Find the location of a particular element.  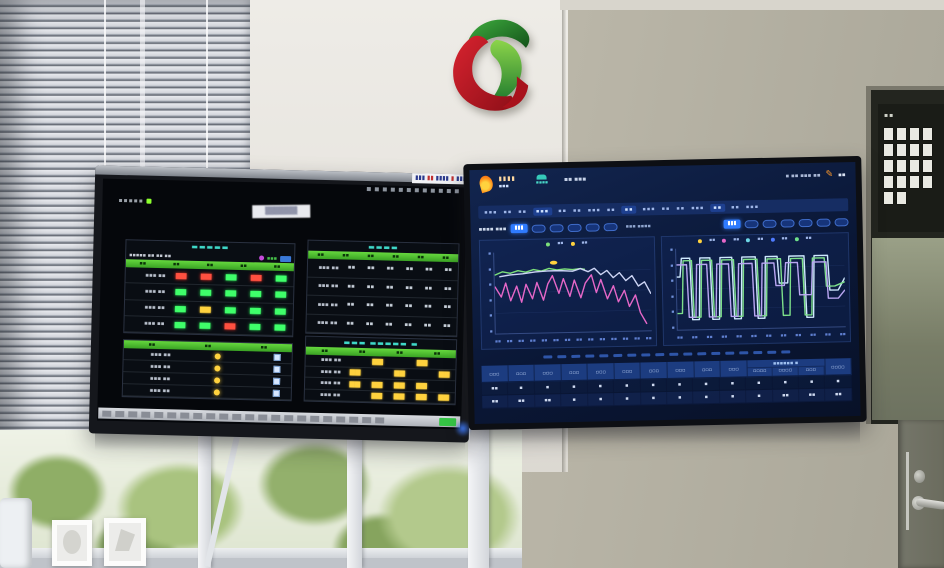

row-label: ▪▪▪ ▪▪ is located at coordinates (328, 268).